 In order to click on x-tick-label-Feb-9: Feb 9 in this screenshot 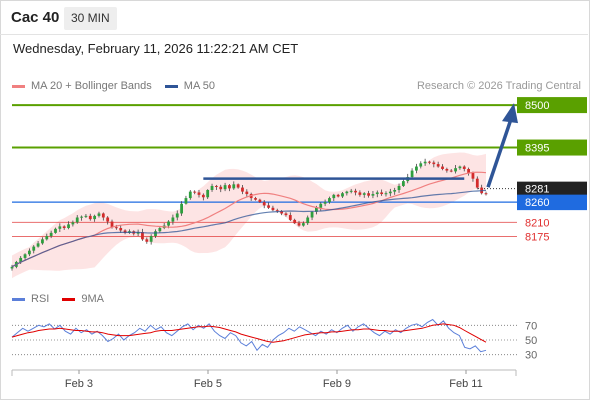, I will do `click(337, 384)`.